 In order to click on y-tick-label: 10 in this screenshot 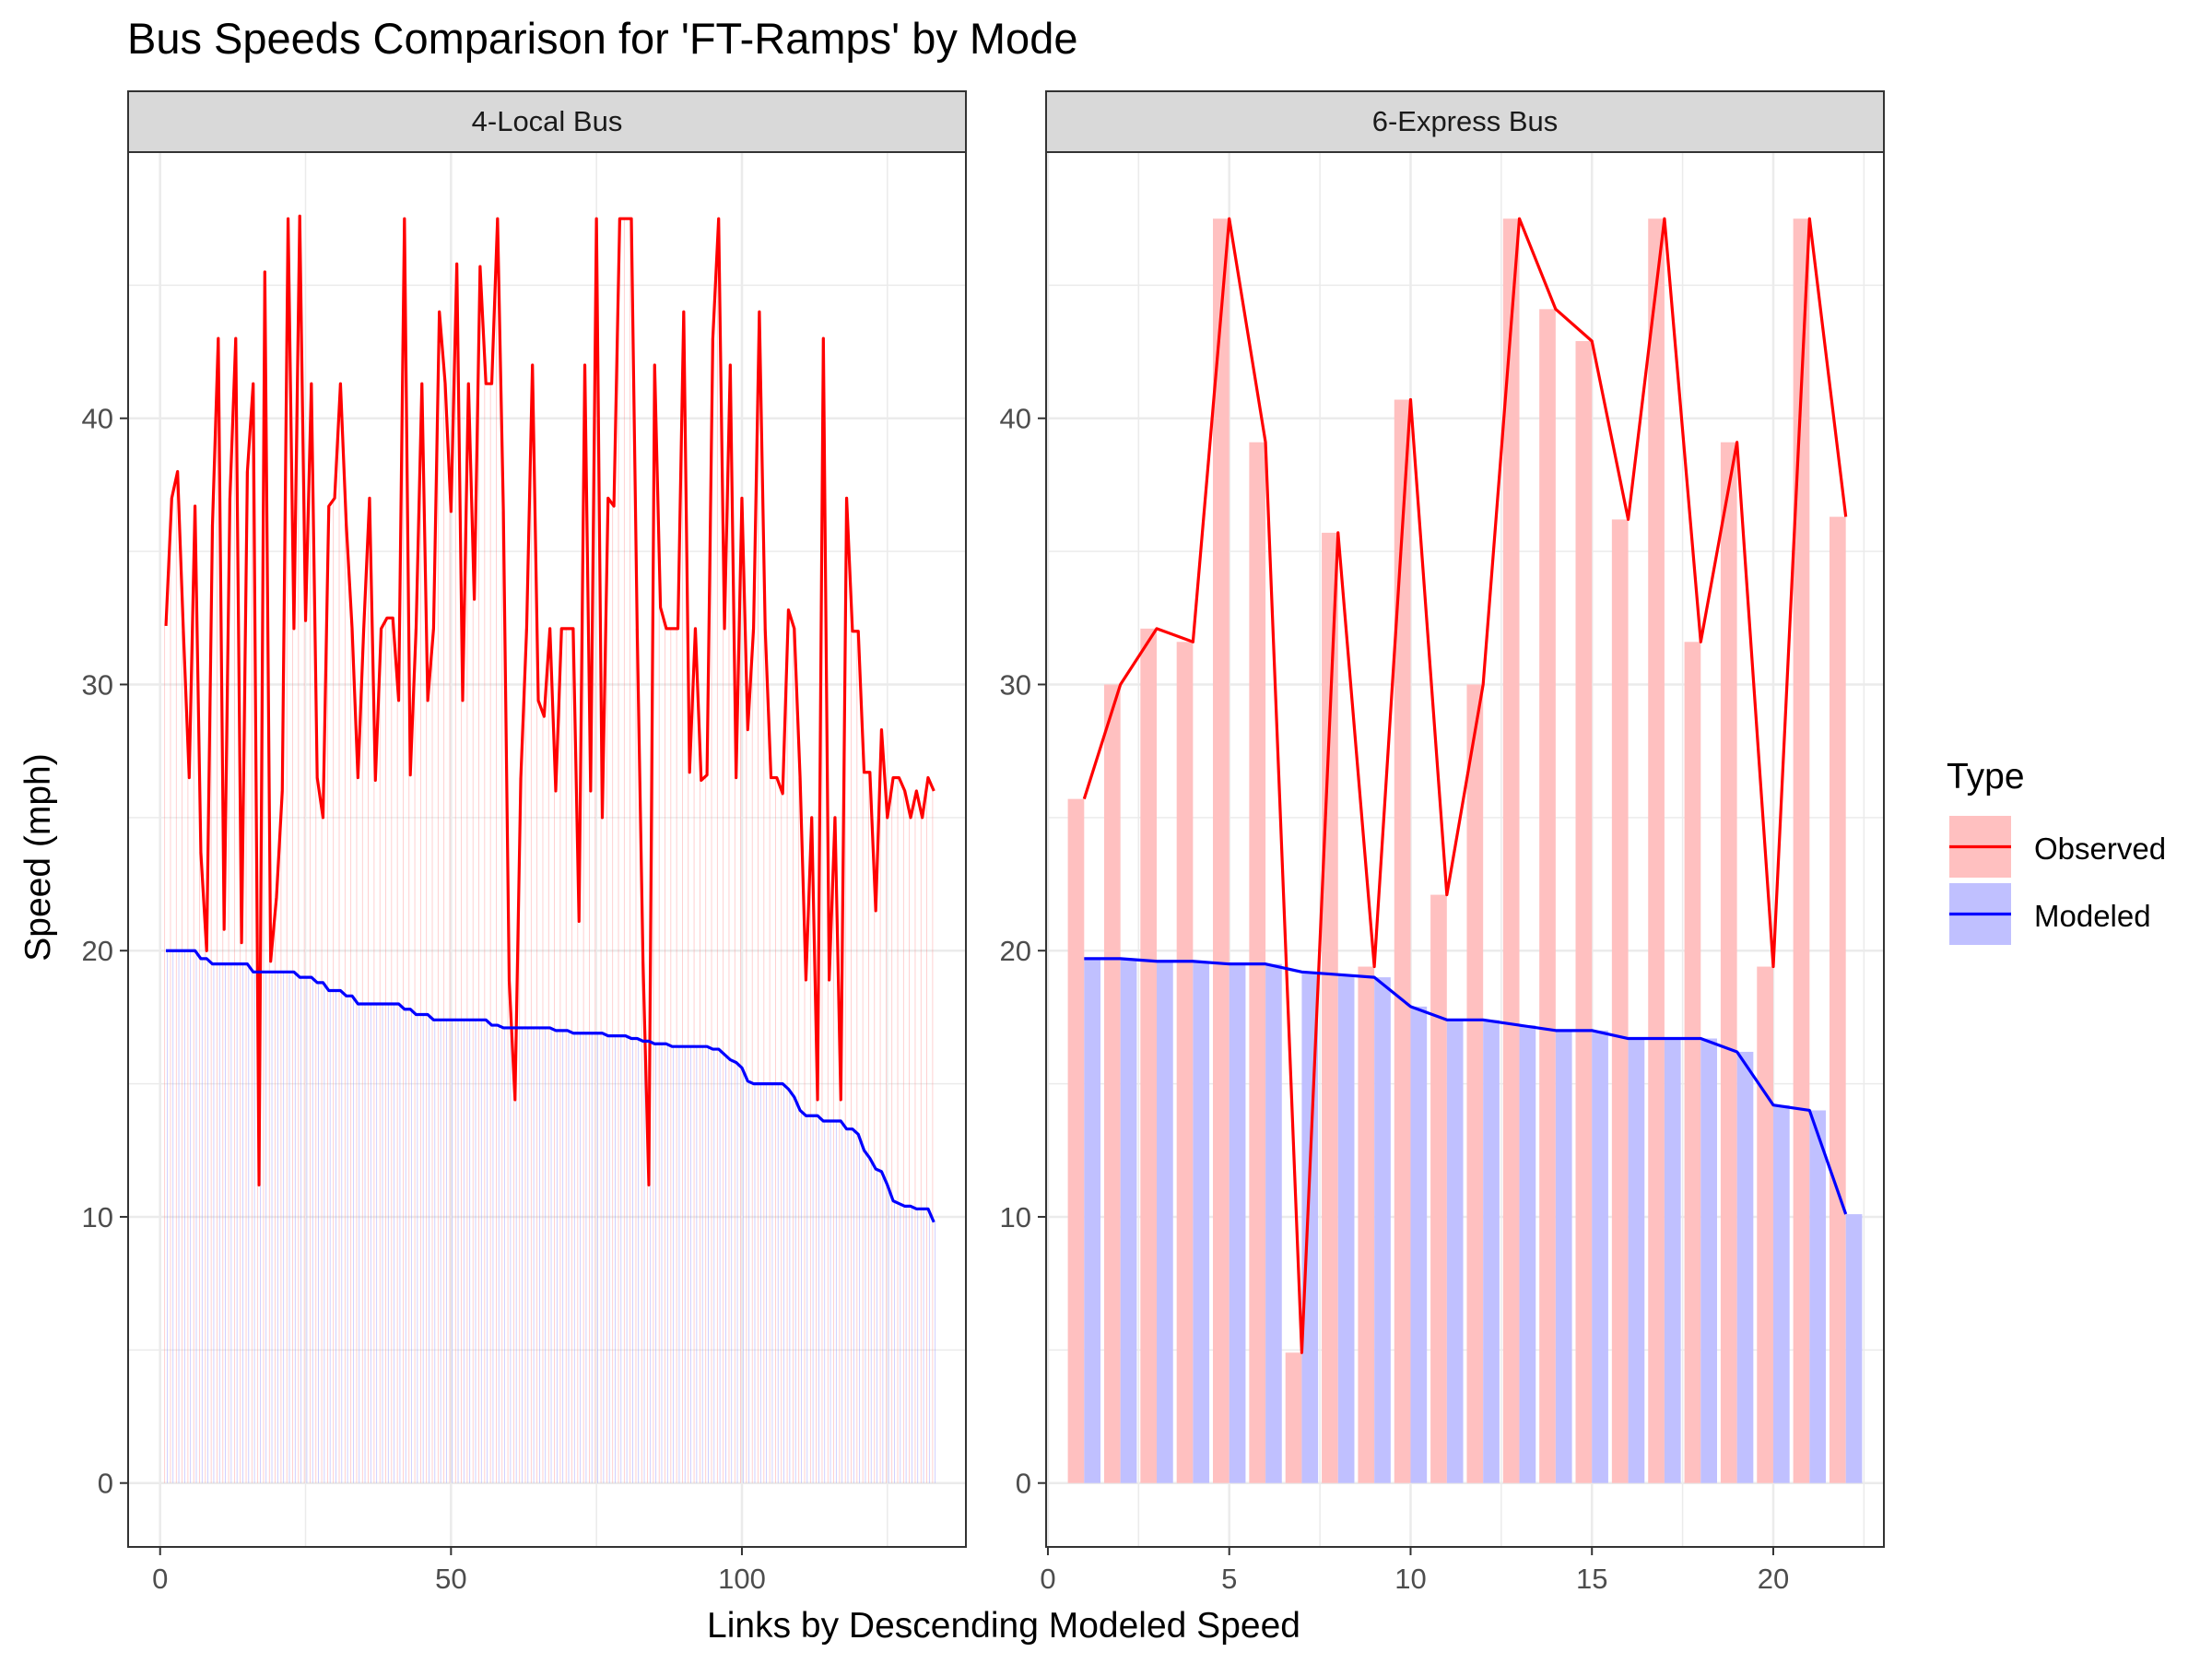, I will do `click(1015, 1217)`.